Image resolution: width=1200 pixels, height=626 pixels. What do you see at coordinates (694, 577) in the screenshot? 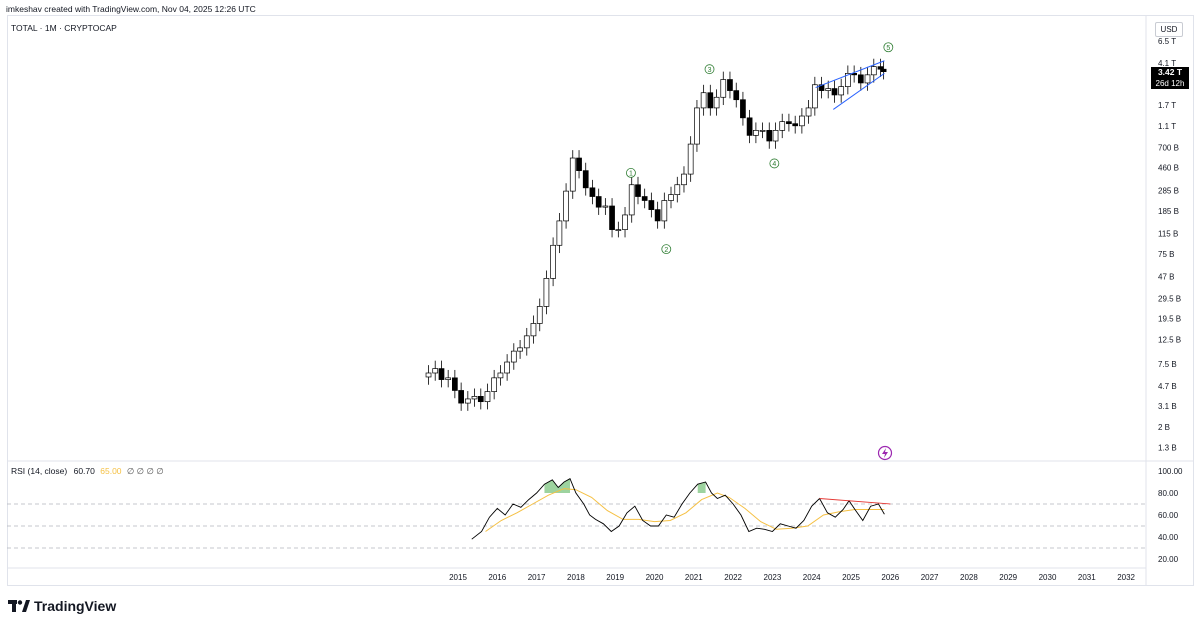
I see `time-tick-label: 2021` at bounding box center [694, 577].